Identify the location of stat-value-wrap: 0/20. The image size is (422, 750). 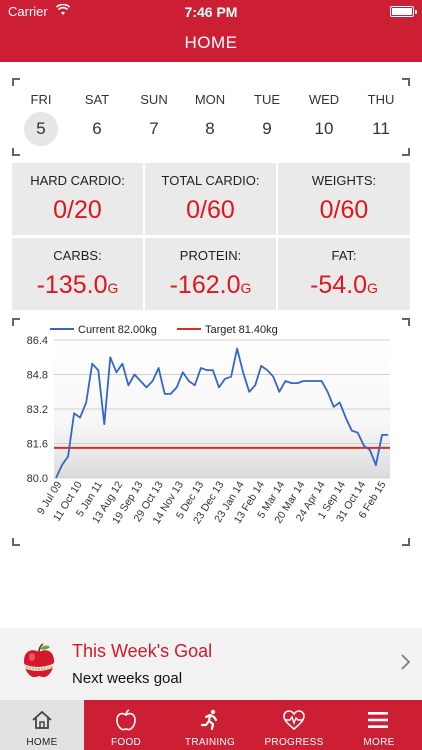
(77, 210).